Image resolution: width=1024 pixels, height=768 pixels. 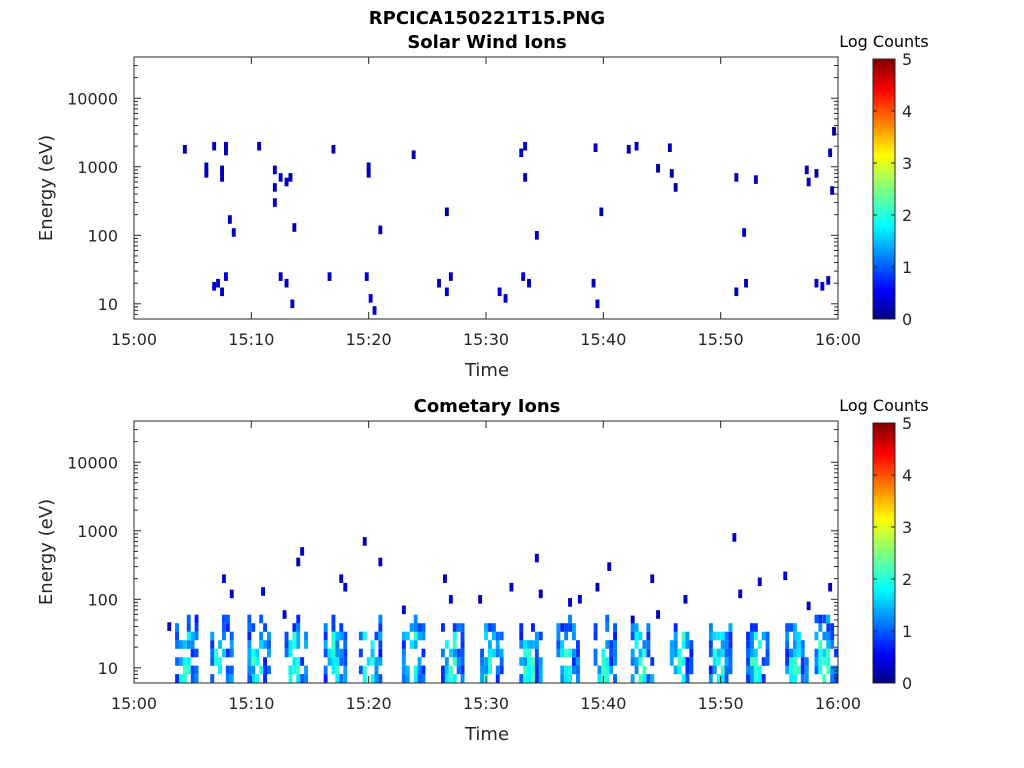 I want to click on x-tick-label: 15:50, so click(x=721, y=703).